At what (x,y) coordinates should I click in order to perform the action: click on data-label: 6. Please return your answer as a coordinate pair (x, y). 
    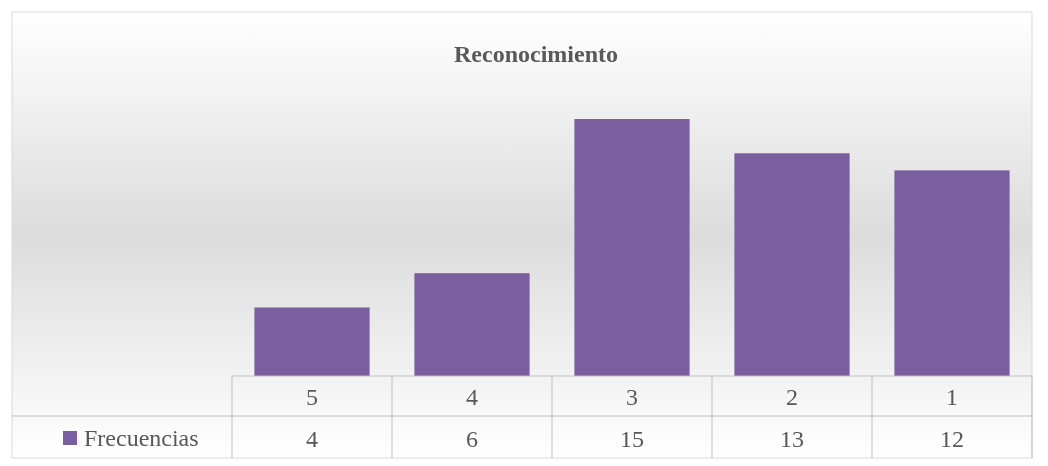
    Looking at the image, I should click on (472, 439).